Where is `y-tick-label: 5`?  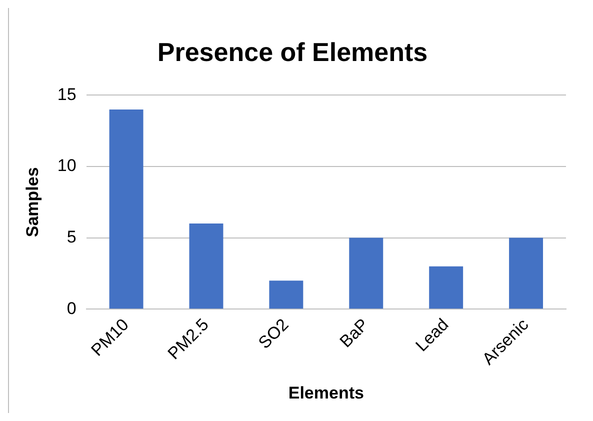
y-tick-label: 5 is located at coordinates (71, 236).